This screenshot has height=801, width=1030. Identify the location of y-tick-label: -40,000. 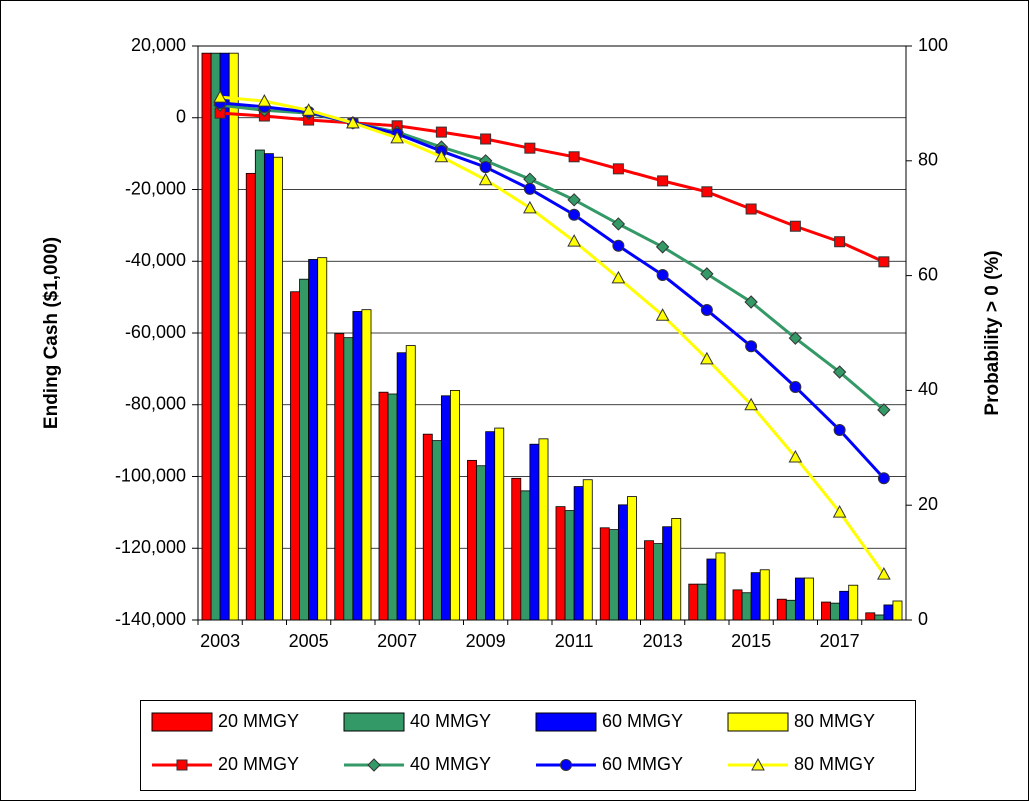
(155, 260).